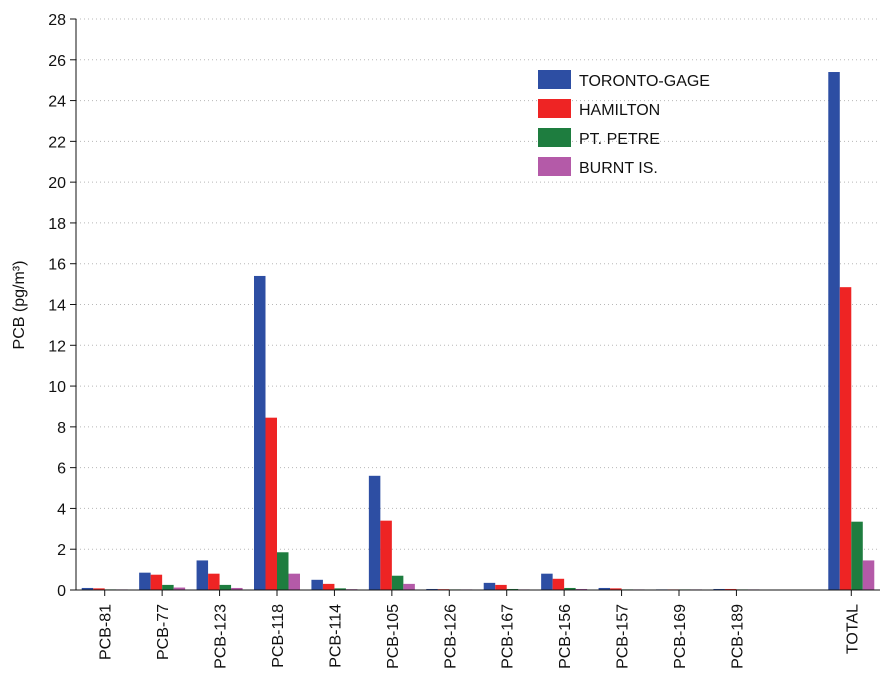 This screenshot has width=882, height=683. I want to click on y-tick-label: 0, so click(61, 591).